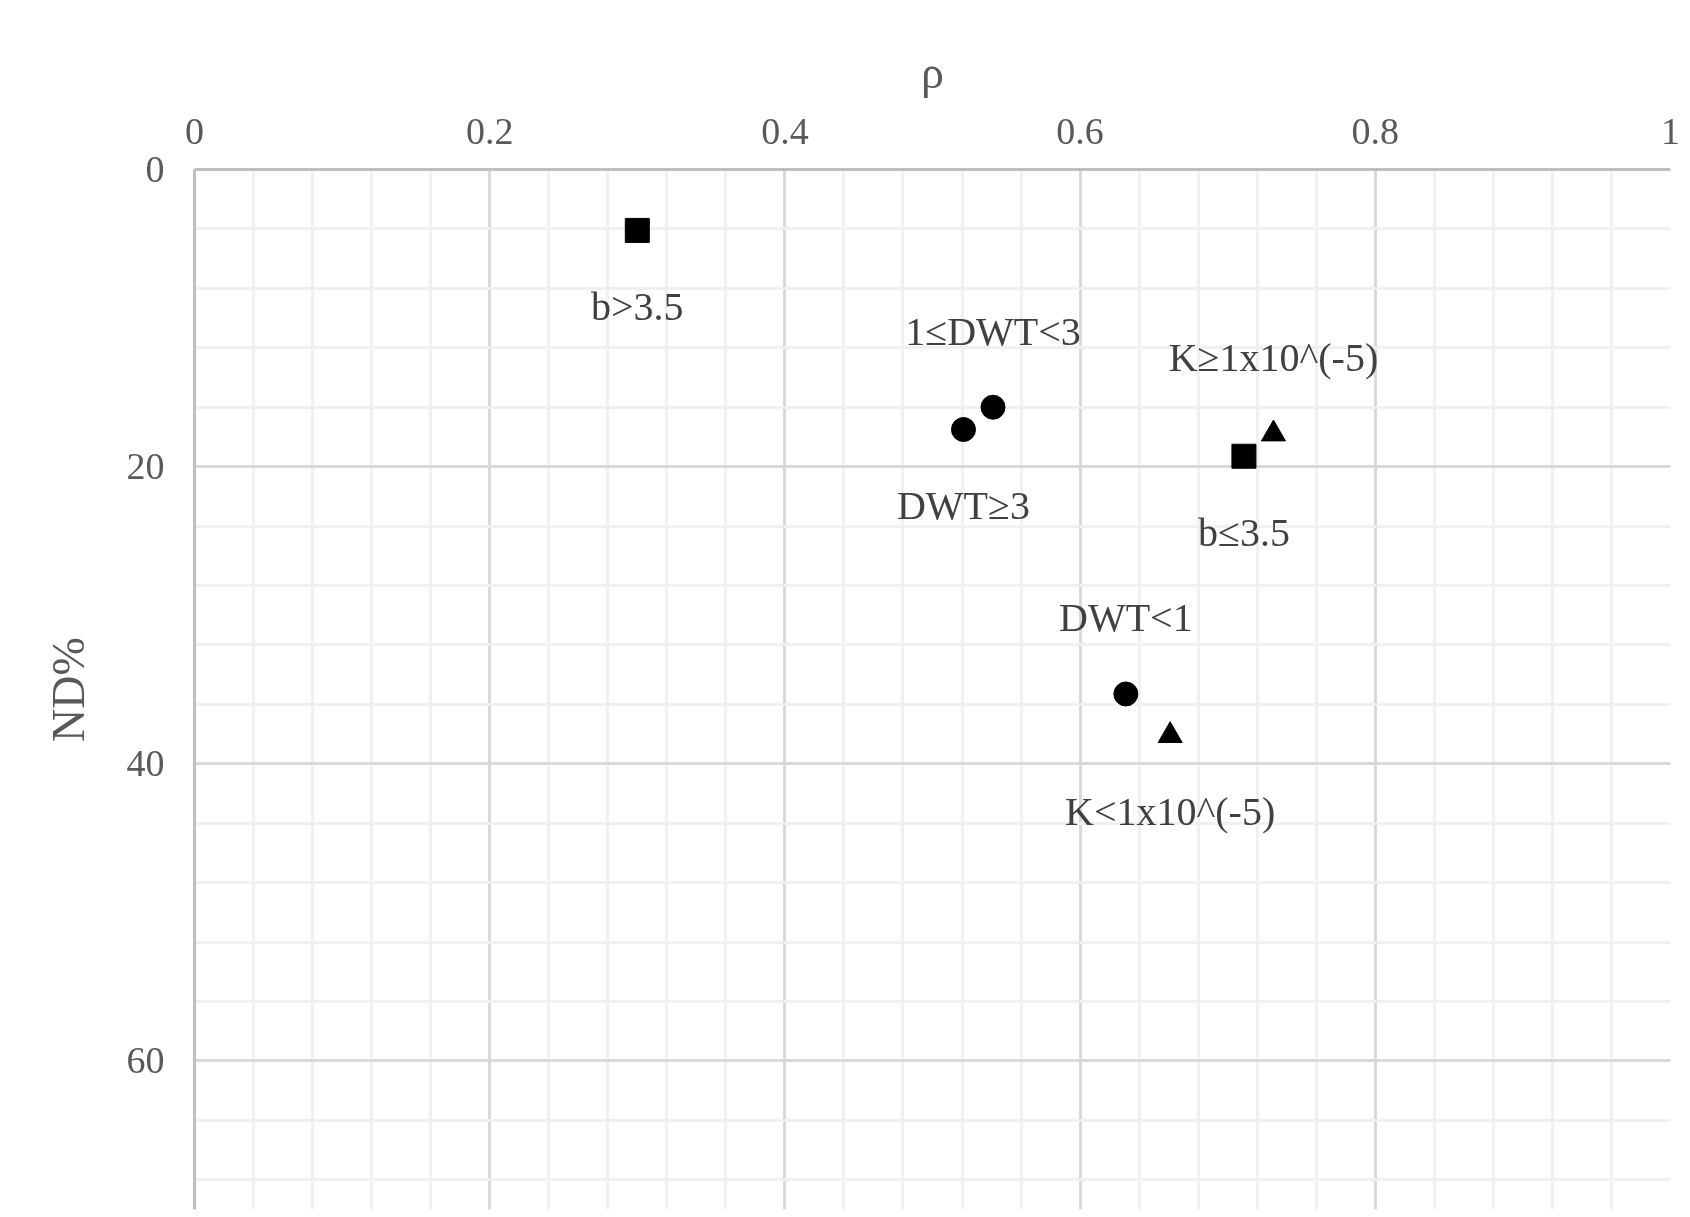 The image size is (1690, 1217). Describe the element at coordinates (1273, 358) in the screenshot. I see `annotation: K≥1x10^(-5)` at that location.